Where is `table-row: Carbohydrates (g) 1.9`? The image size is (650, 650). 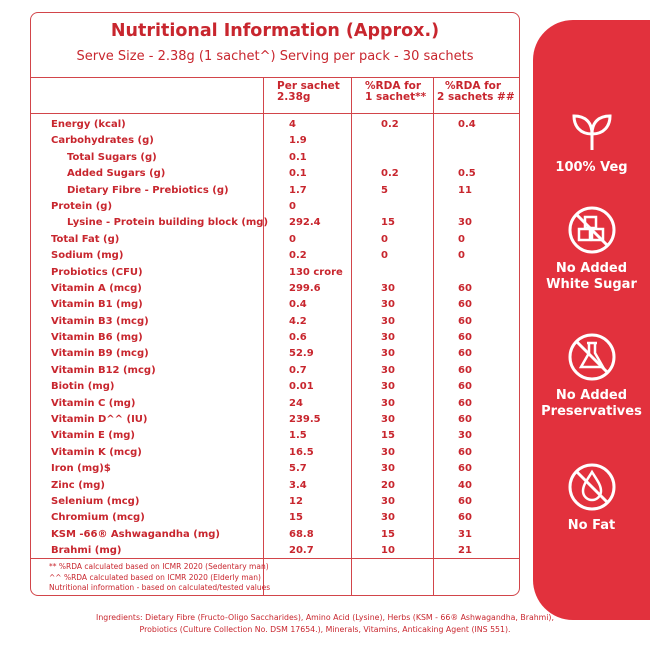 table-row: Carbohydrates (g) 1.9 is located at coordinates (275, 141).